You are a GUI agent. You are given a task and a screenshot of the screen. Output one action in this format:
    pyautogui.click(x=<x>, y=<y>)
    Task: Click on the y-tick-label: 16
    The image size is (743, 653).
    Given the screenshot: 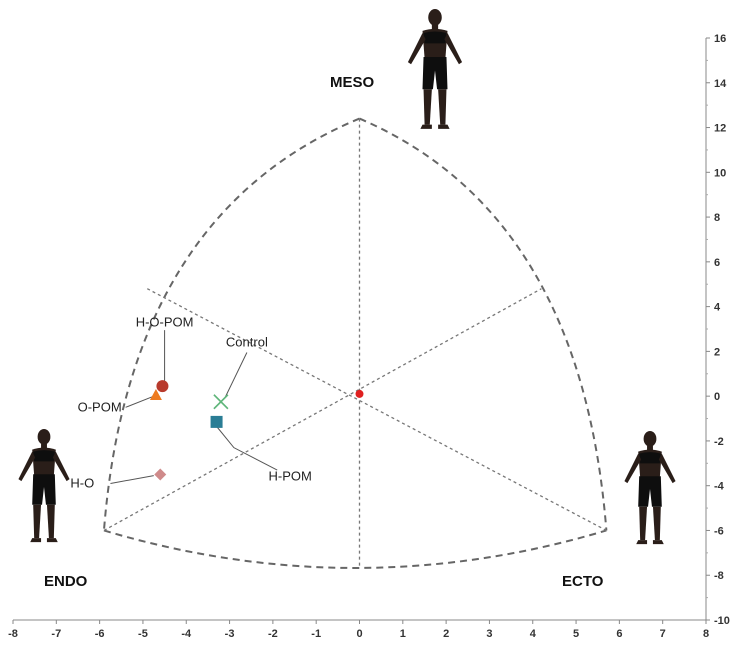 What is the action you would take?
    pyautogui.click(x=720, y=39)
    